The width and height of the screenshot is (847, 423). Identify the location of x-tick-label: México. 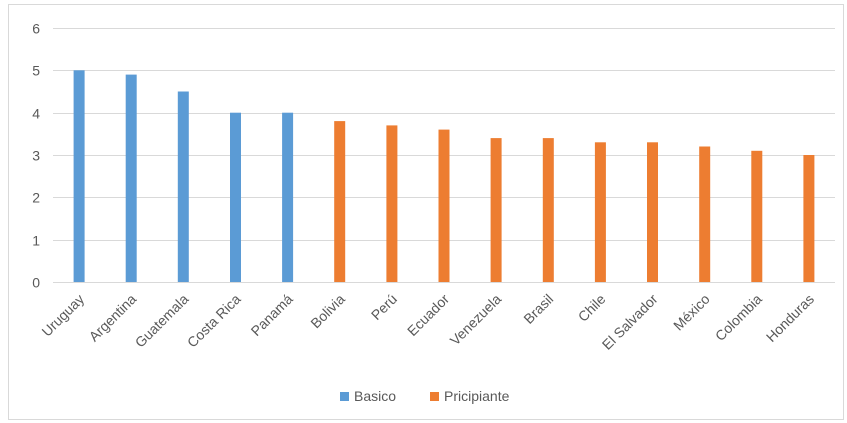
(691, 312).